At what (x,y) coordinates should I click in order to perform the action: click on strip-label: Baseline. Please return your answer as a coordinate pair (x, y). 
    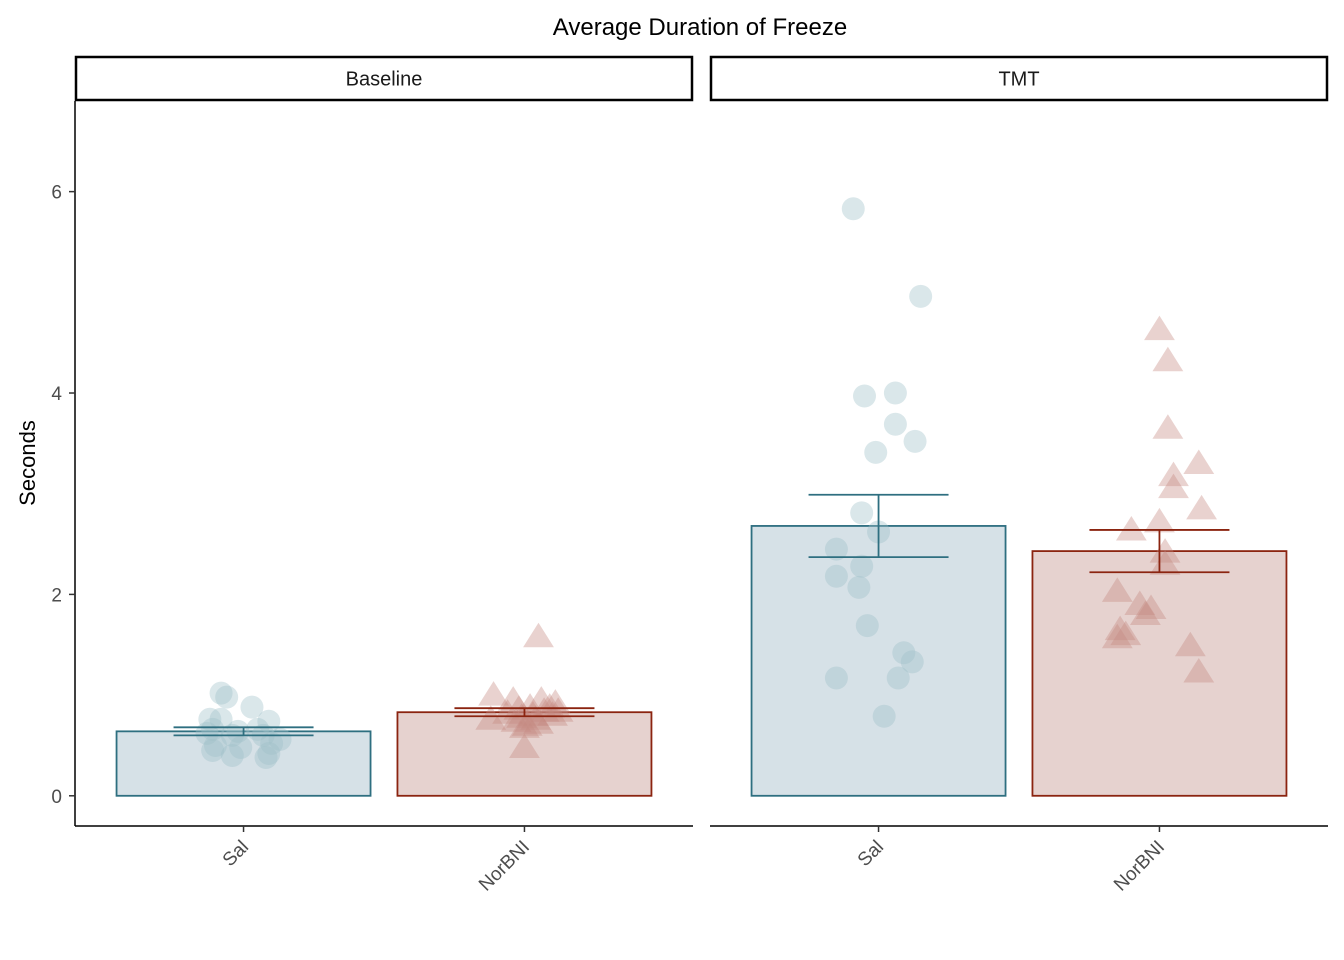
    Looking at the image, I should click on (384, 80).